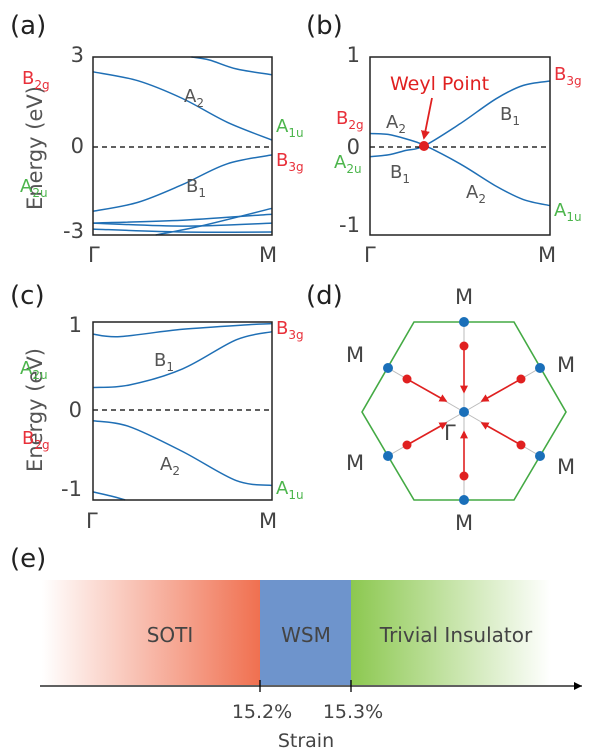 The image size is (590, 756). I want to click on panel-c-xtick-gamma: Γ, so click(92, 521).